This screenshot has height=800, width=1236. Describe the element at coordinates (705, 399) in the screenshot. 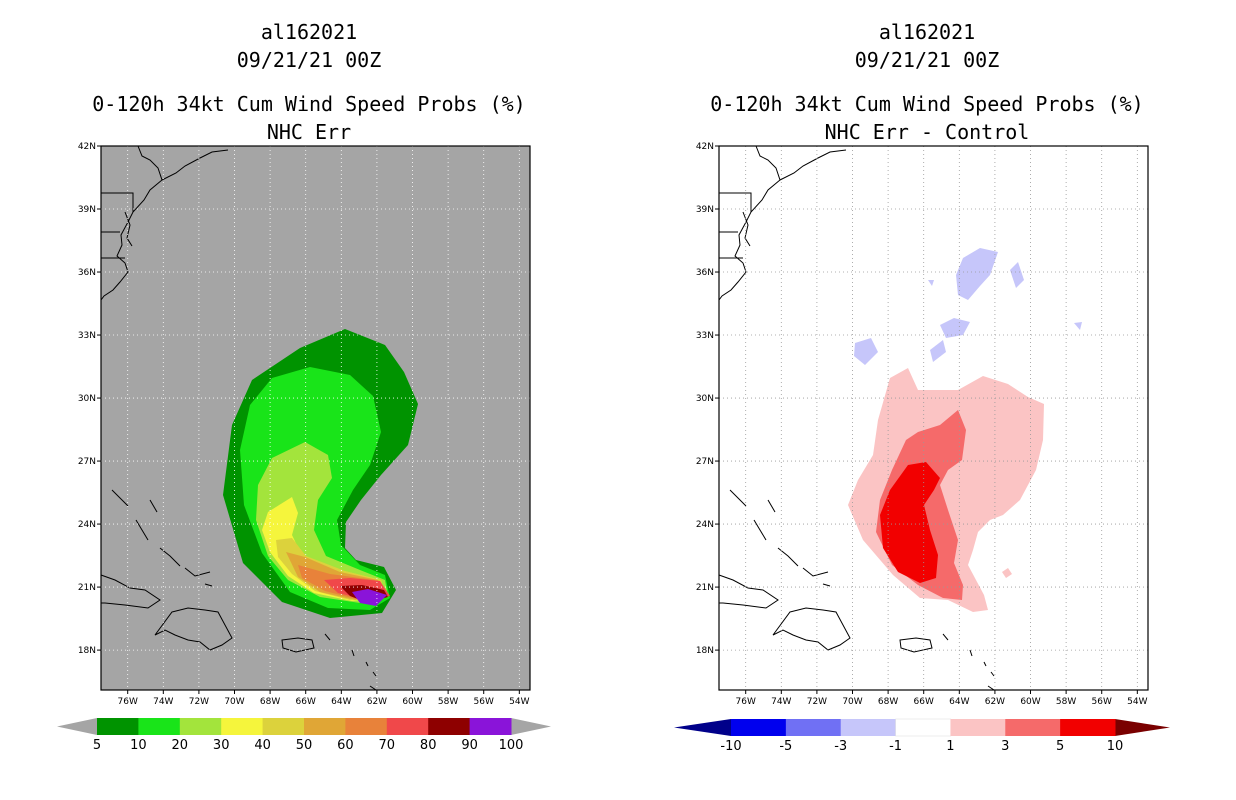

I see `lat-tick-label: 30N` at that location.